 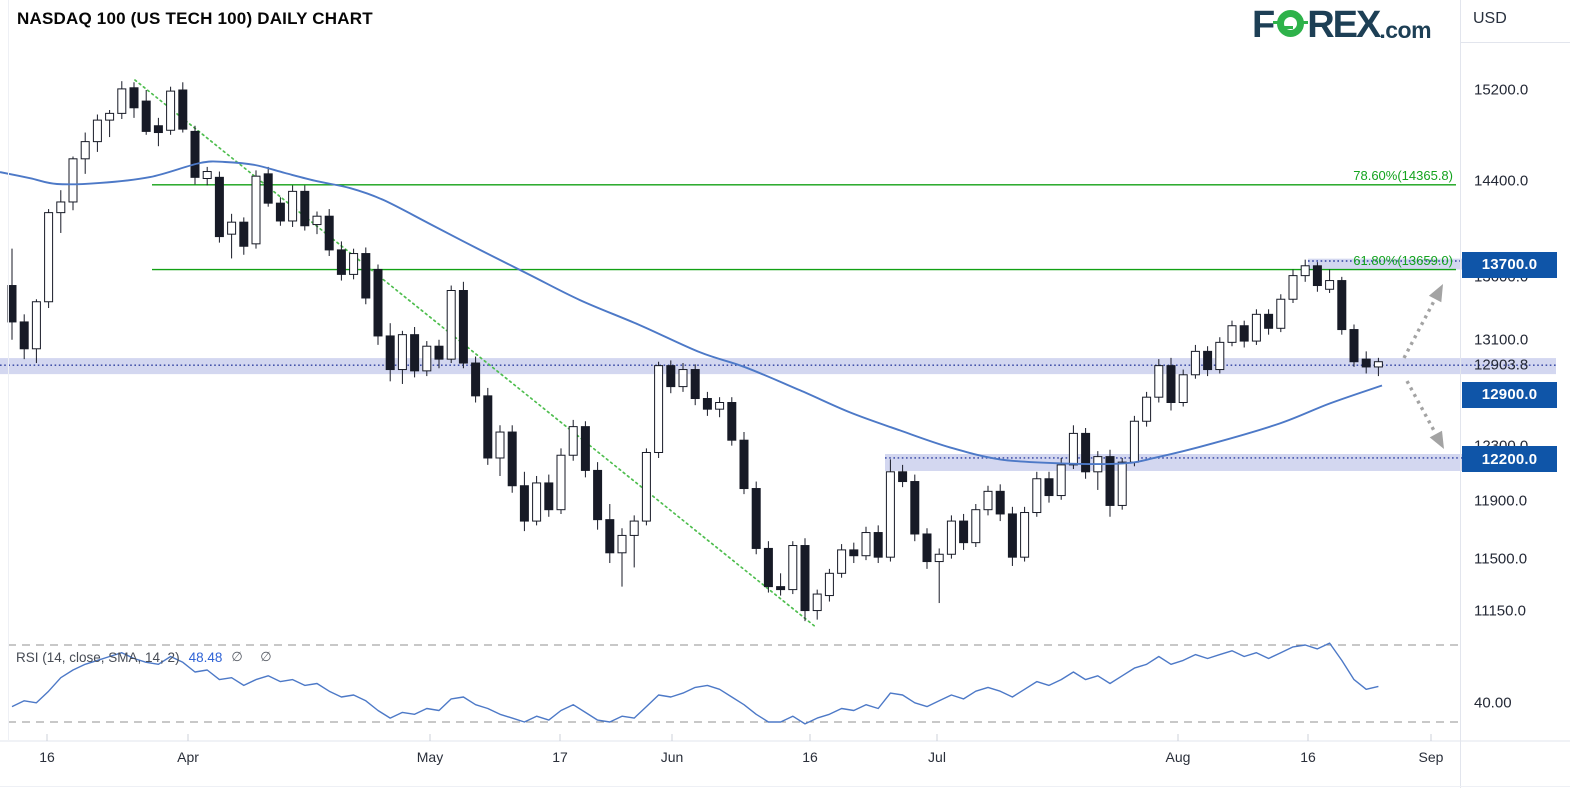 What do you see at coordinates (1490, 18) in the screenshot?
I see `currency-label: USD` at bounding box center [1490, 18].